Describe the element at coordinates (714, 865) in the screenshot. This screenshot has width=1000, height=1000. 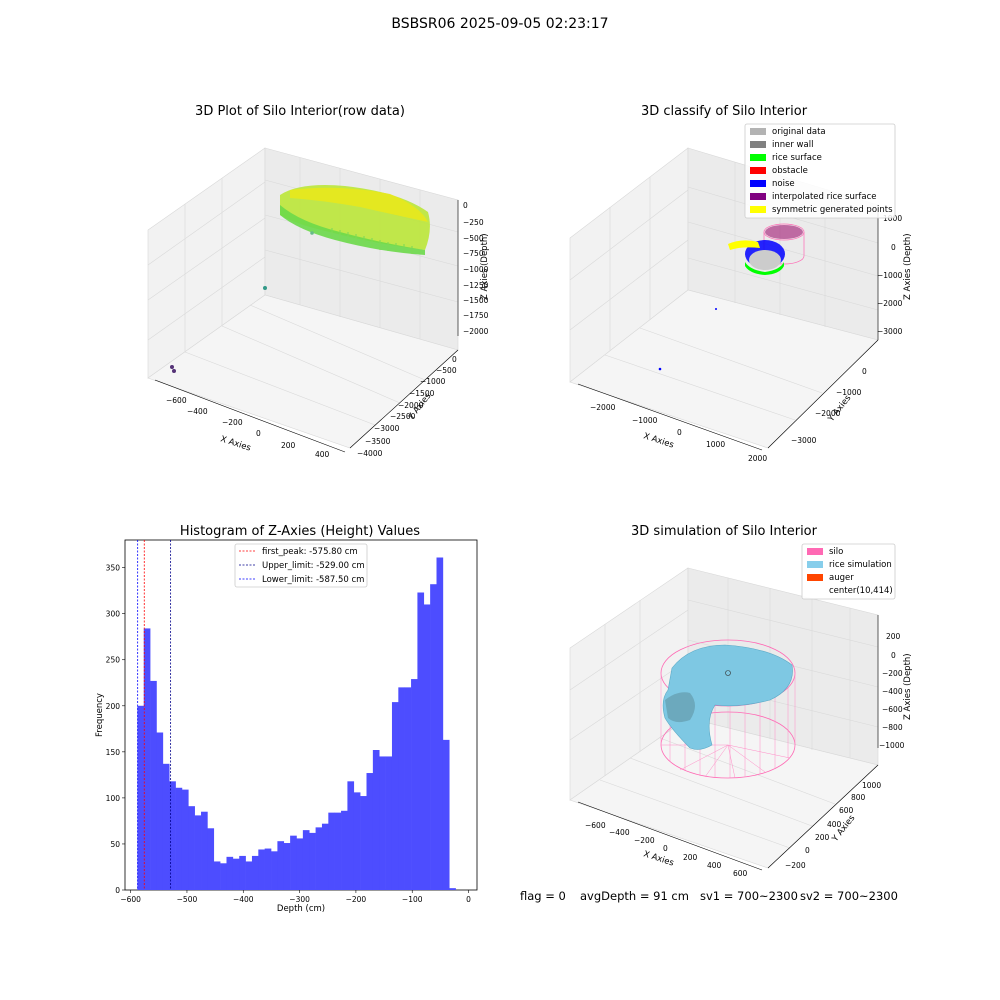
I see `plot4-xtick: 400` at that location.